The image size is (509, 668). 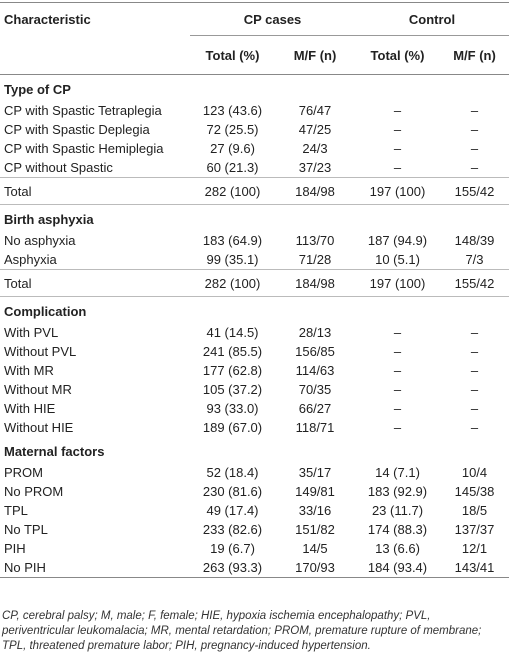 What do you see at coordinates (315, 529) in the screenshot?
I see `table-cell: 151/82` at bounding box center [315, 529].